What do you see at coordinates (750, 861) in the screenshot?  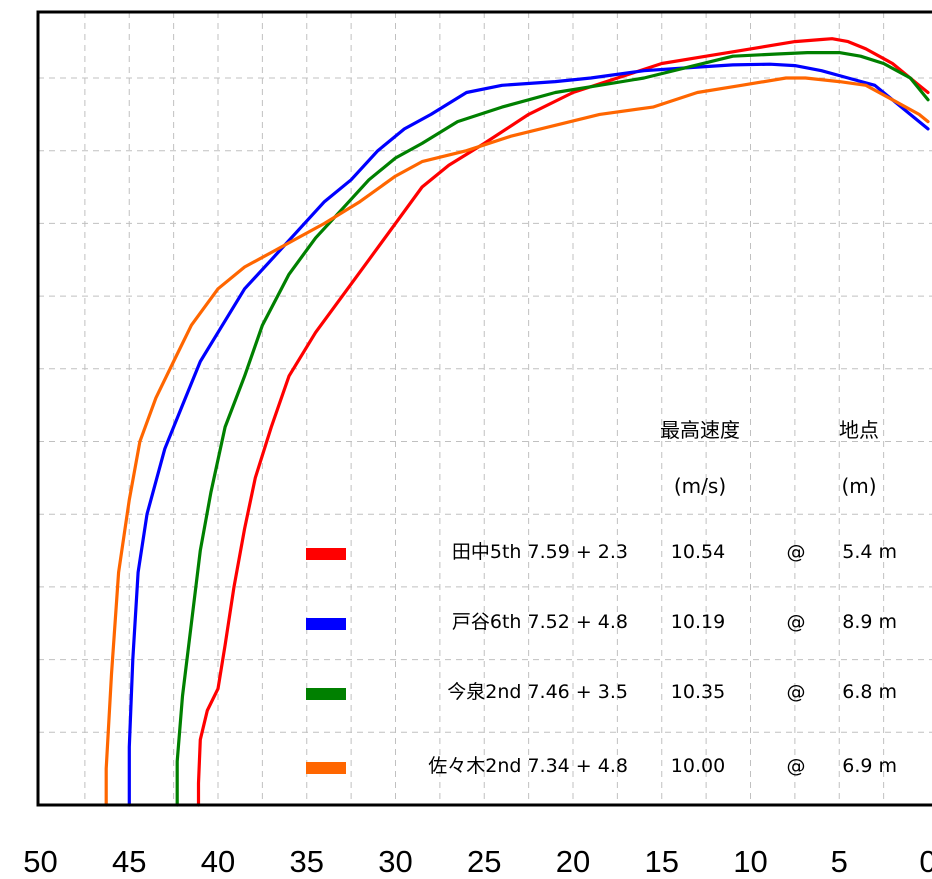 I see `x-tick-label: 10` at bounding box center [750, 861].